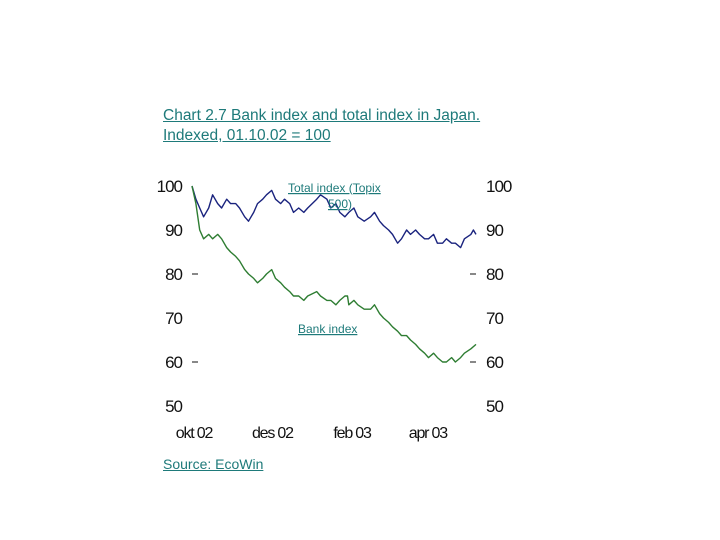 This screenshot has height=540, width=720. I want to click on source-note: Source: EcoWin, so click(213, 464).